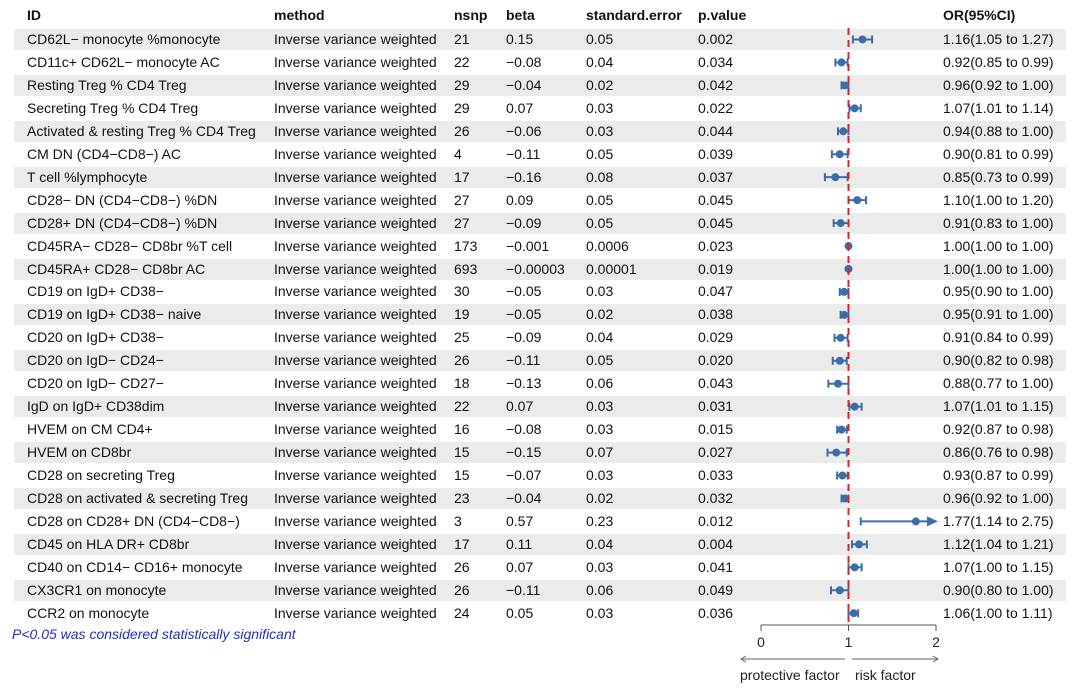 The image size is (1080, 688). I want to click on header-beta: beta, so click(520, 15).